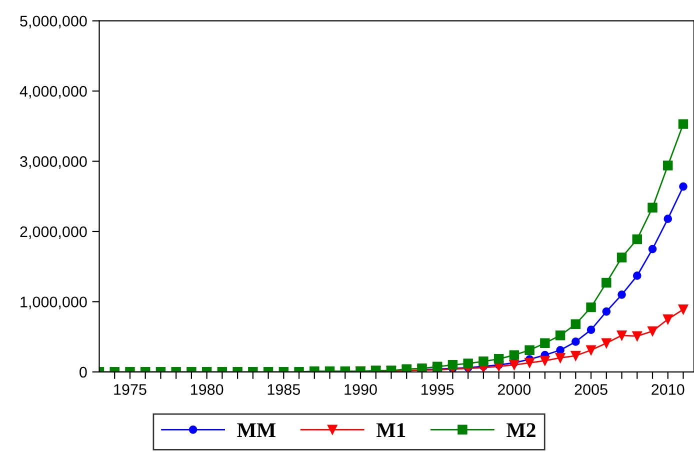  Describe the element at coordinates (668, 389) in the screenshot. I see `x-tick-label: 2010` at that location.